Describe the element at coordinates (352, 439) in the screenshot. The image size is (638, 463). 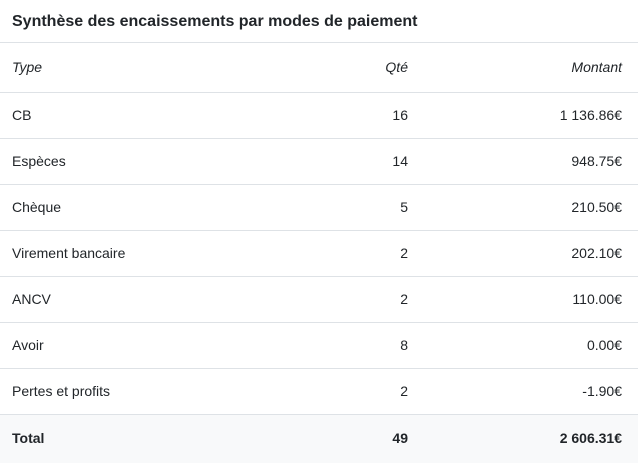
I see `total-qty: 49` at that location.